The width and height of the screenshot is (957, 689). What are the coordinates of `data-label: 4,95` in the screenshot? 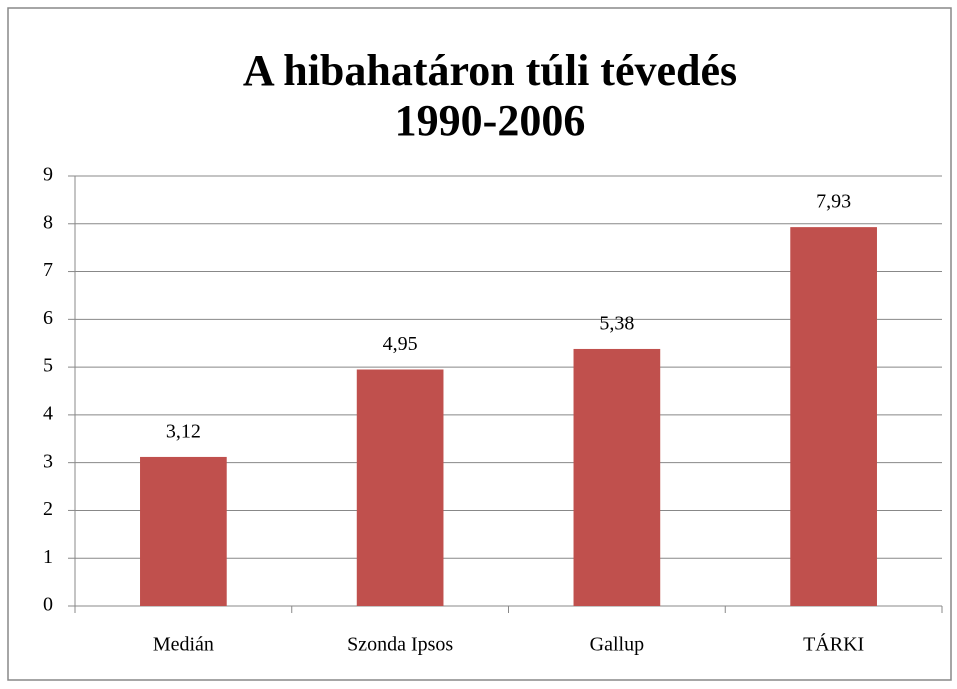 It's located at (400, 344).